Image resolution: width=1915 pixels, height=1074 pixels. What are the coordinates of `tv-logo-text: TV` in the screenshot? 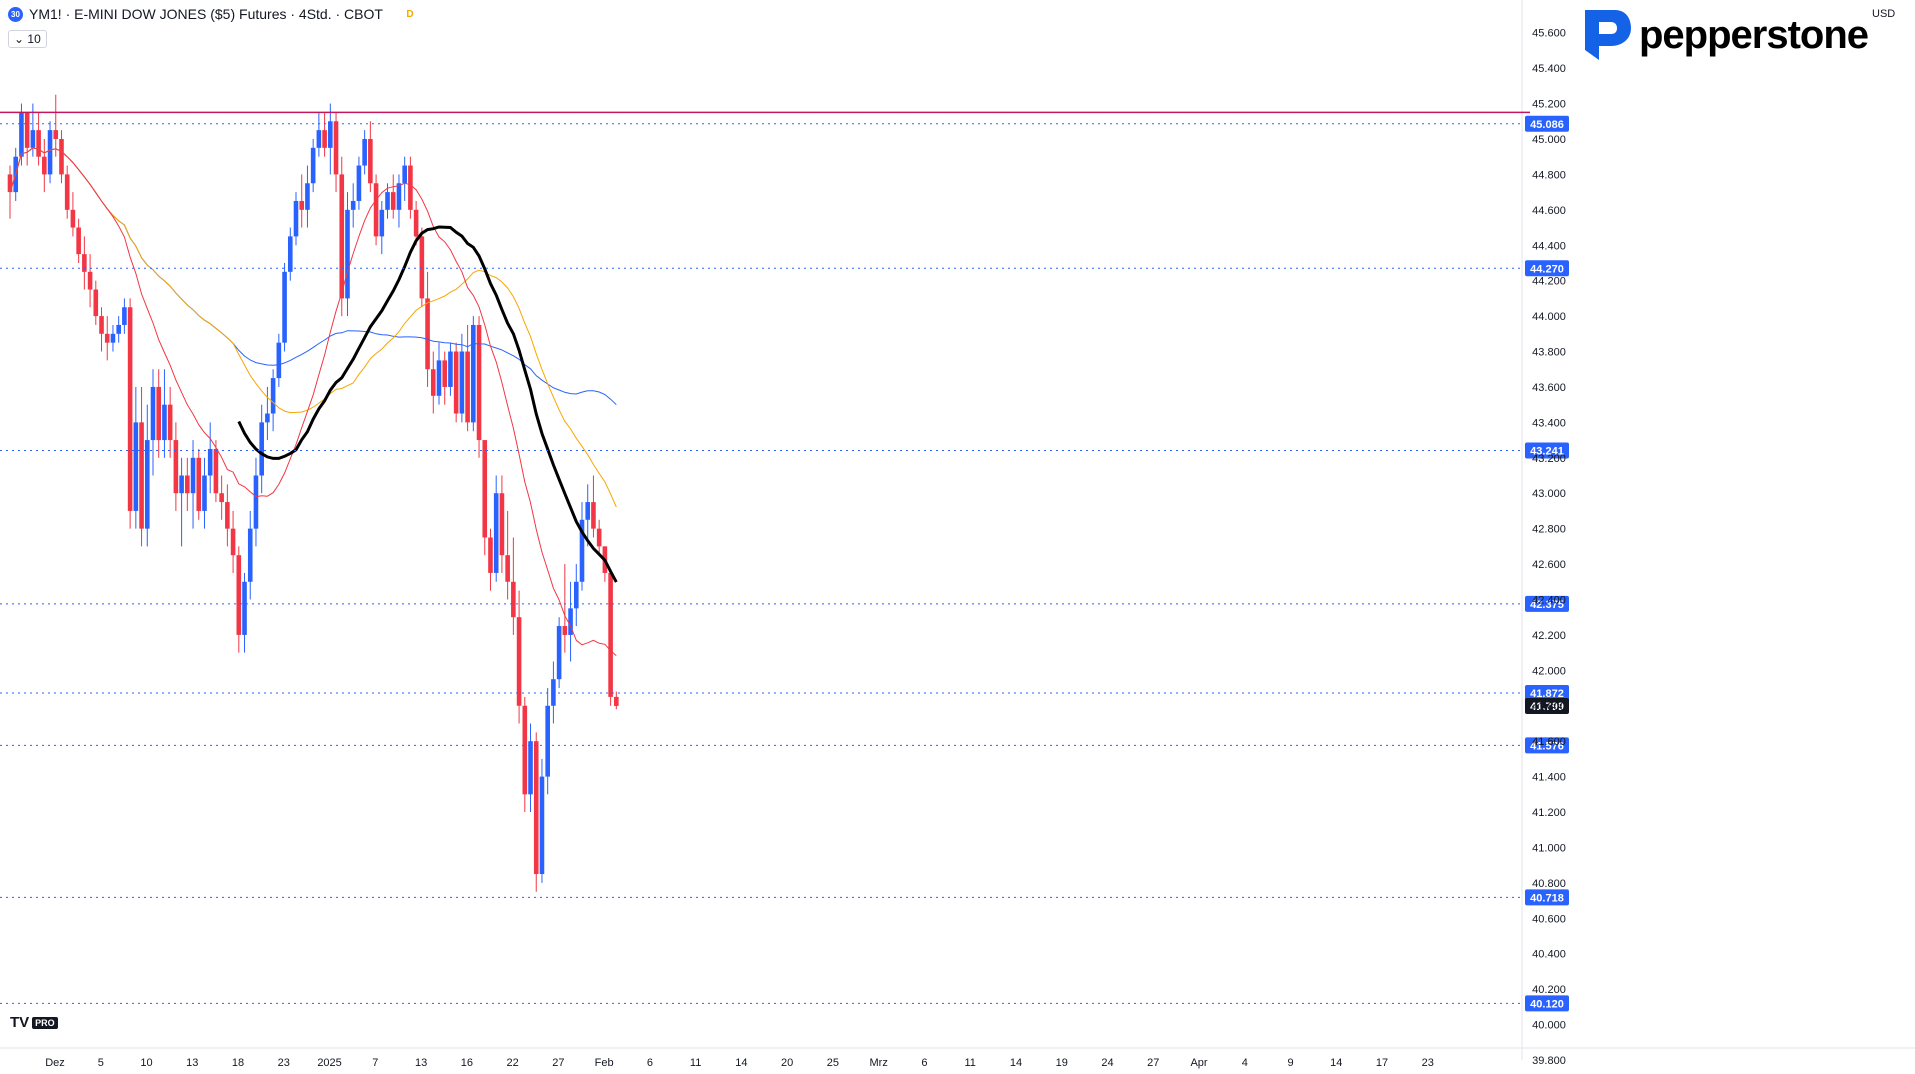 It's located at (20, 1022).